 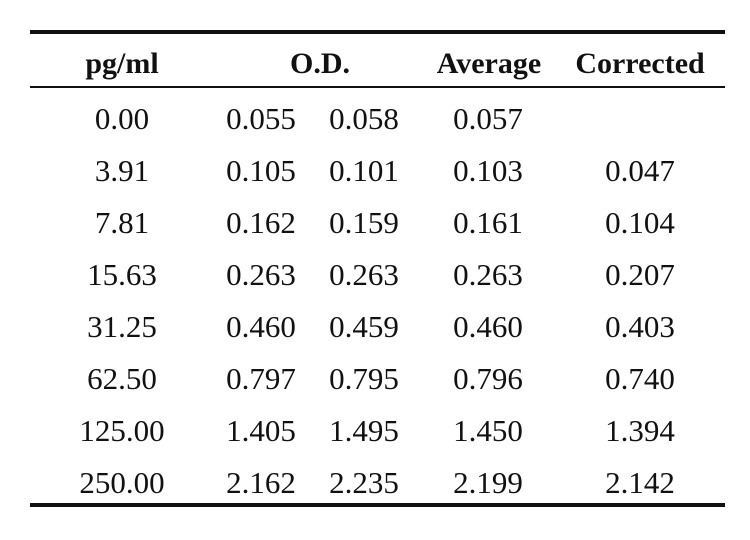 What do you see at coordinates (640, 274) in the screenshot?
I see `cell-corrected: 0.207` at bounding box center [640, 274].